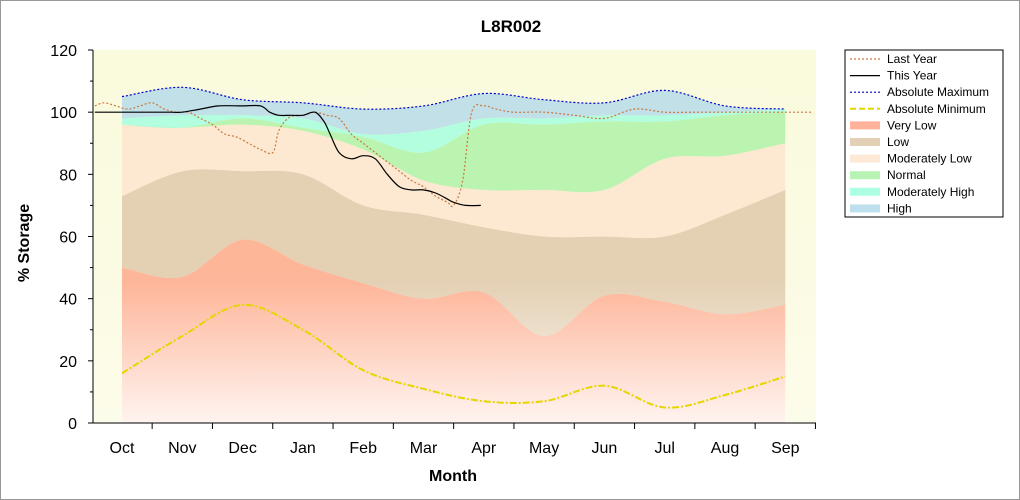  Describe the element at coordinates (605, 448) in the screenshot. I see `x-tick-label: Jun` at that location.